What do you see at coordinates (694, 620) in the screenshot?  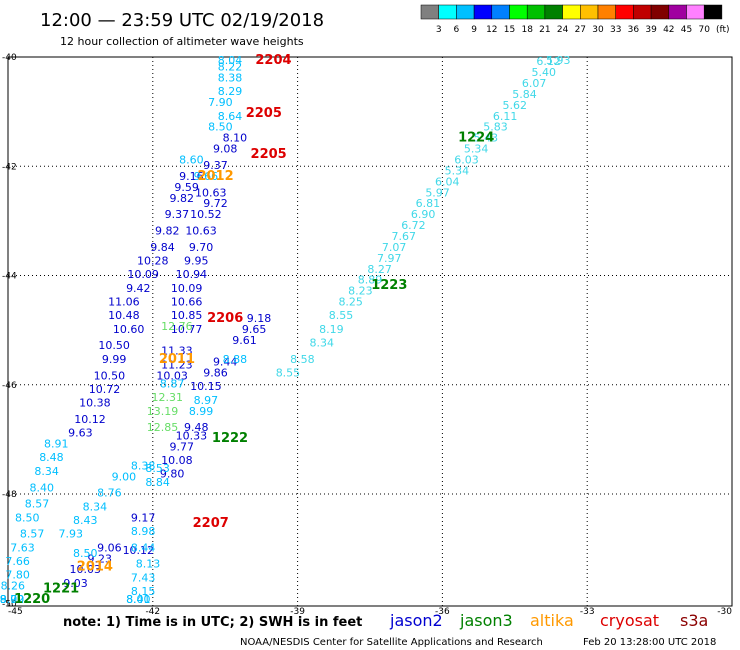 I see `legend-entry: s3a` at bounding box center [694, 620].